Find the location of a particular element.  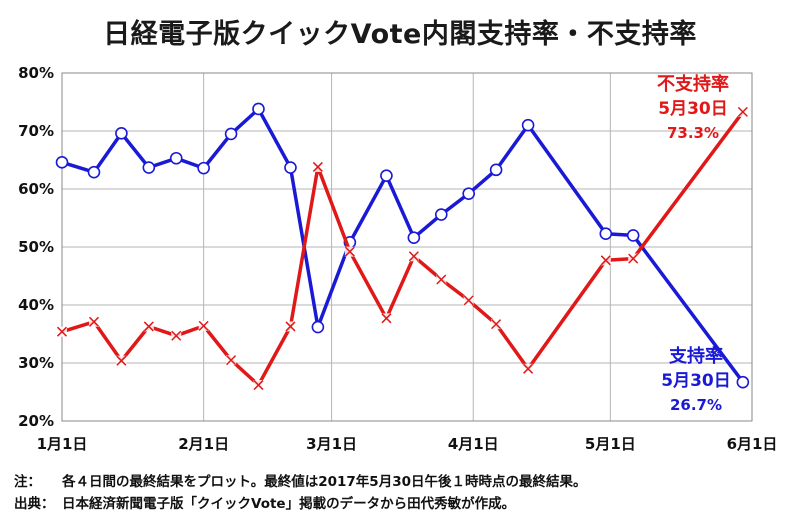

x-tick-label: 1月1日 is located at coordinates (62, 444).